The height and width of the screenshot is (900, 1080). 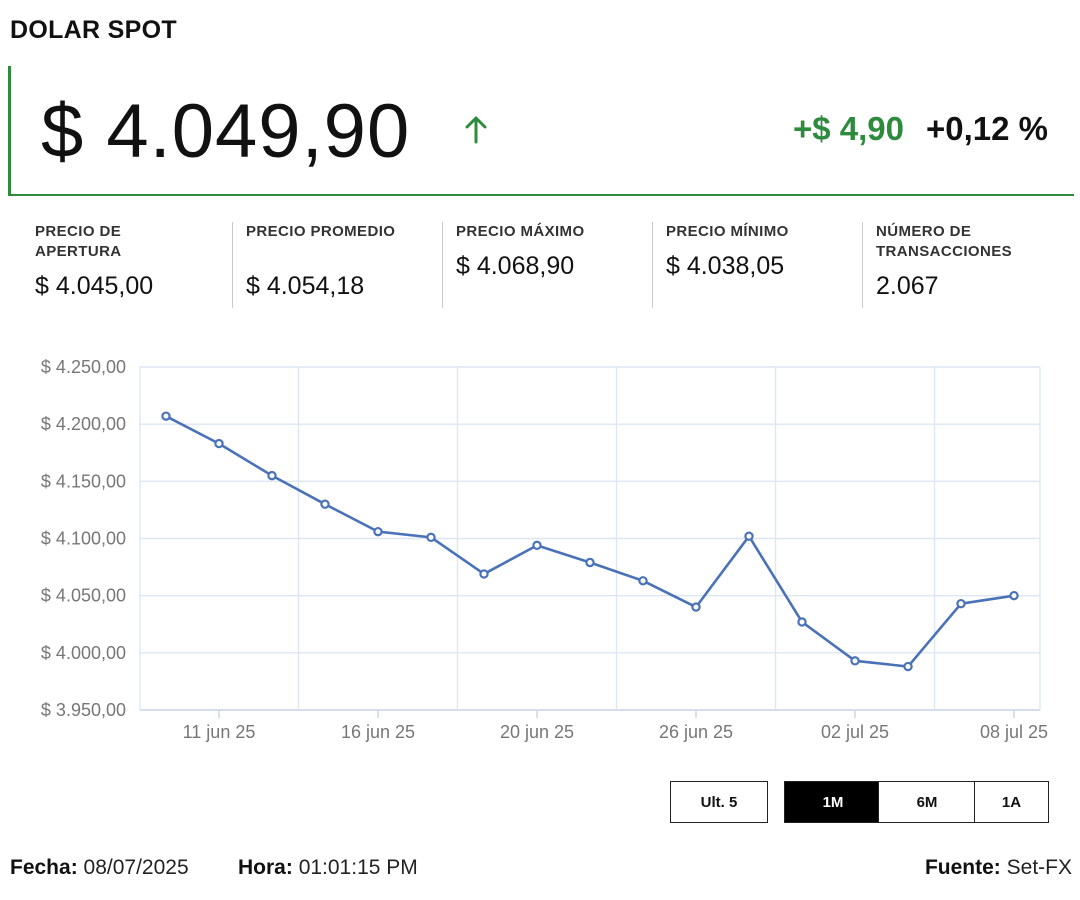 I want to click on footer-date: Fecha: 08/07/2025, so click(x=99, y=868).